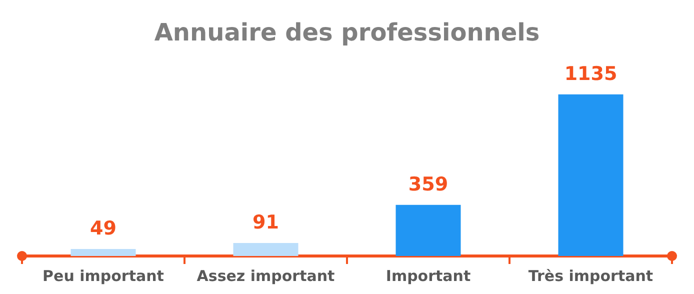 The height and width of the screenshot is (294, 694). I want to click on x-tick-label: Peu important, so click(103, 275).